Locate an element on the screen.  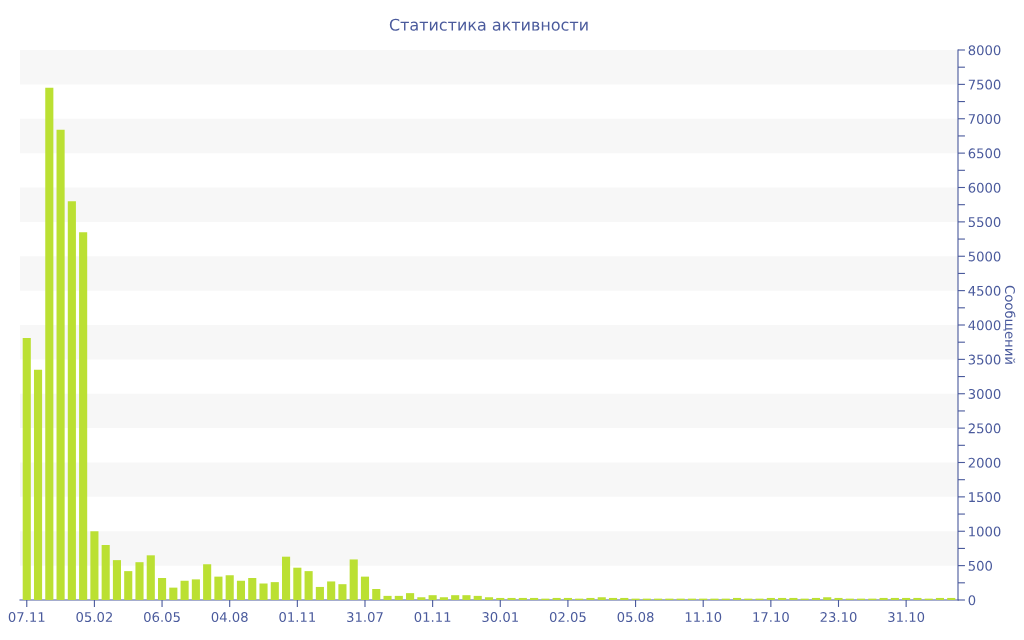
x-tick-label: 31.10 is located at coordinates (906, 617).